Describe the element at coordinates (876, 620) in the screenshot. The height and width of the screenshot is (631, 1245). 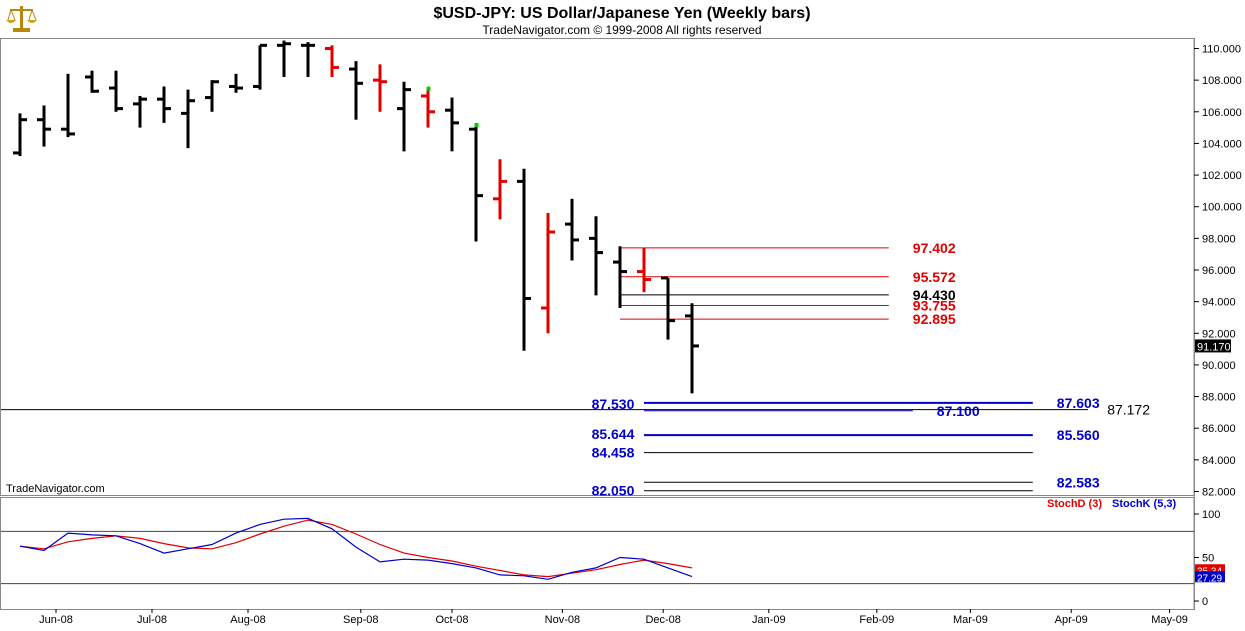
I see `time-tick-label: Feb-09` at that location.